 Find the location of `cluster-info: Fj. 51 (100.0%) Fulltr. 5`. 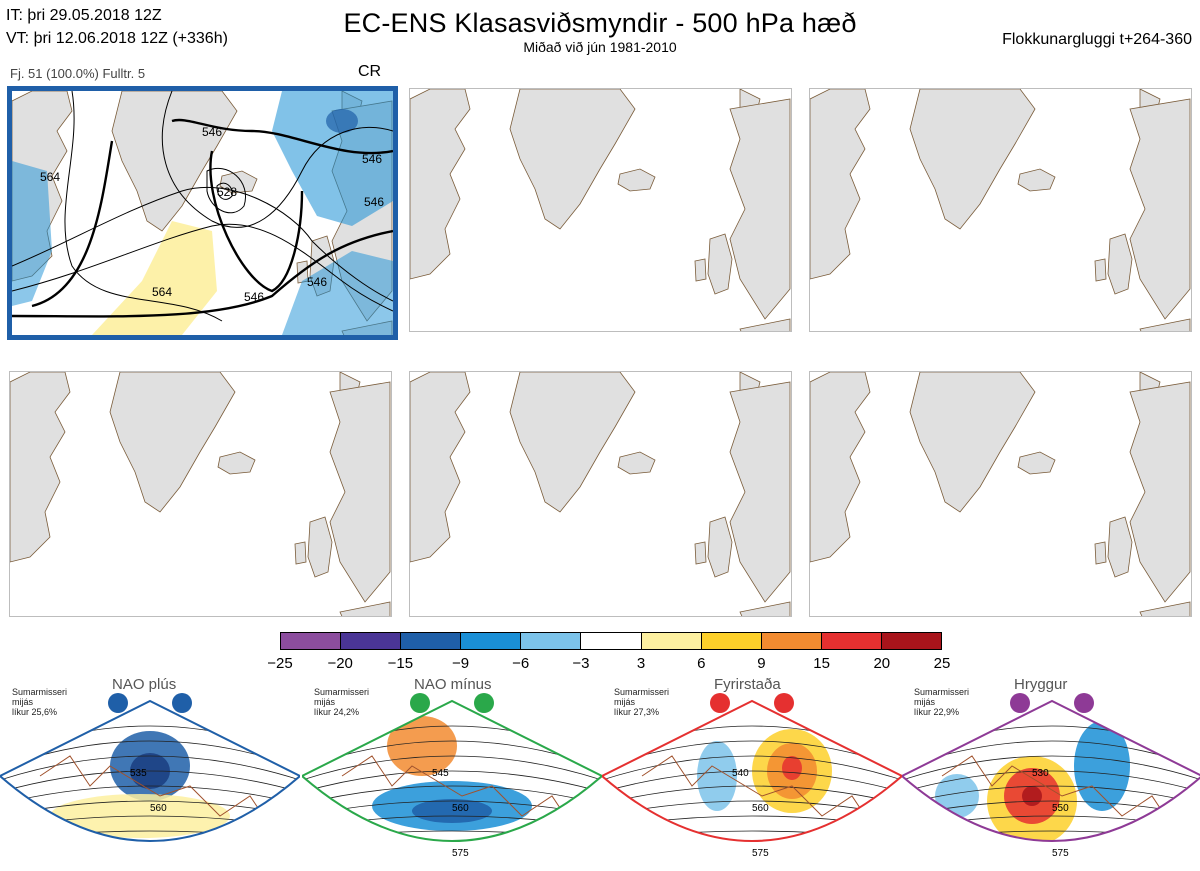

cluster-info: Fj. 51 (100.0%) Fulltr. 5 is located at coordinates (78, 73).